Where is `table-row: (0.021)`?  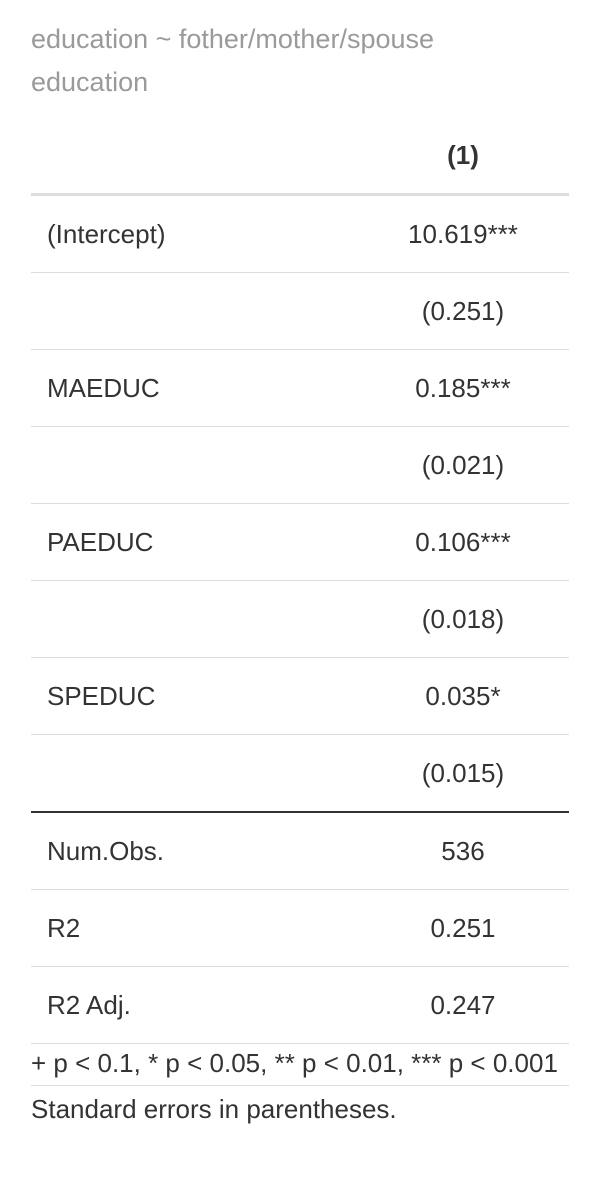
table-row: (0.021) is located at coordinates (300, 465).